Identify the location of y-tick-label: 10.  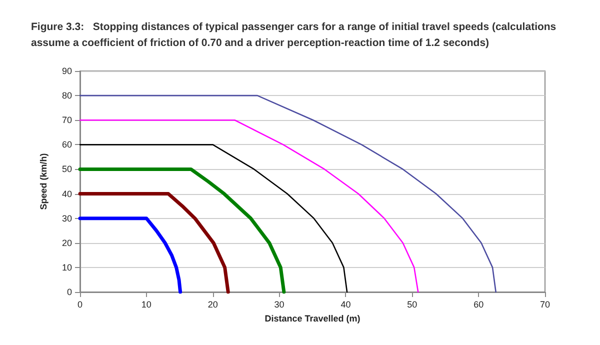
(67, 267).